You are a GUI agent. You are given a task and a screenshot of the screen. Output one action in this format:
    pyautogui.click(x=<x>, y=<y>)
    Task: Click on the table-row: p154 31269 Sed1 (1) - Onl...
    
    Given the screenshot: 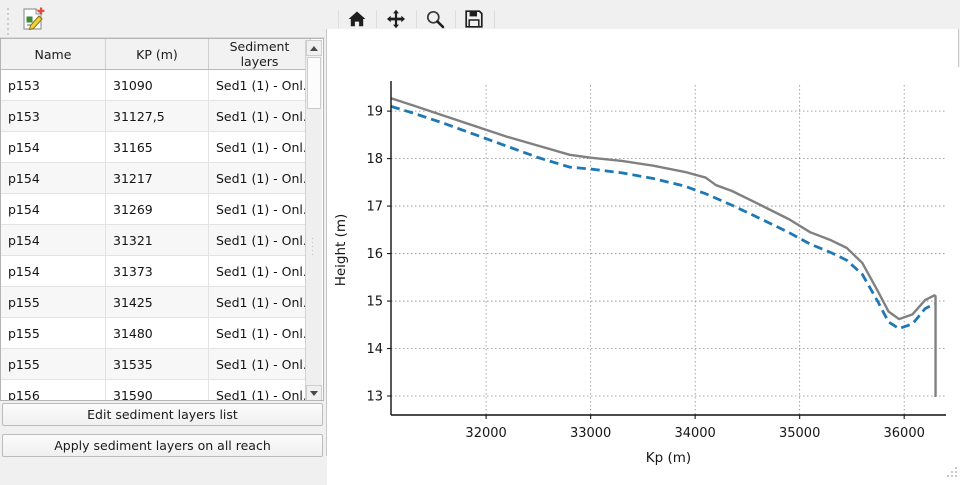 What is the action you would take?
    pyautogui.click(x=156, y=209)
    